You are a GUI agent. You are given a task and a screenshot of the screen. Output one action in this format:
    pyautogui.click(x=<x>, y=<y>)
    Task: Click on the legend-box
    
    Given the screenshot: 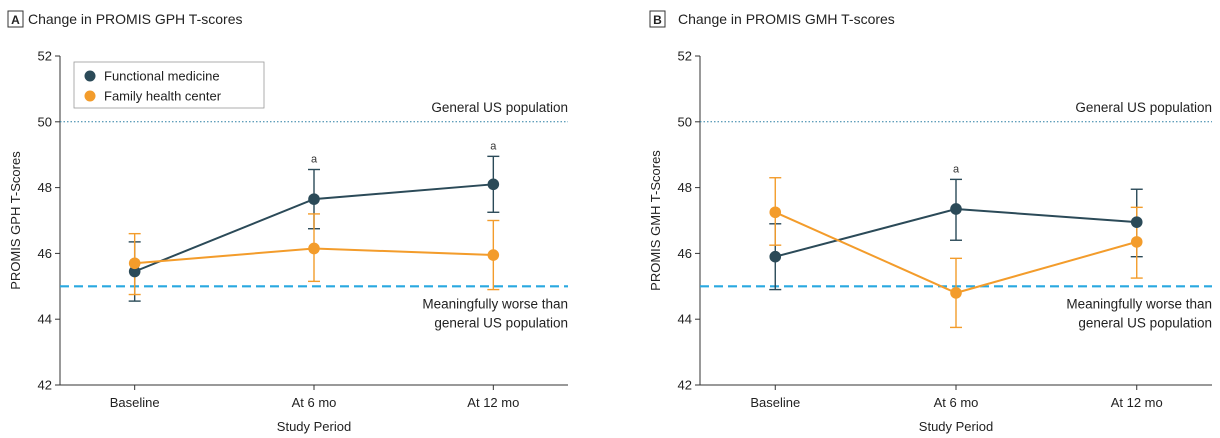 What is the action you would take?
    pyautogui.click(x=169, y=85)
    